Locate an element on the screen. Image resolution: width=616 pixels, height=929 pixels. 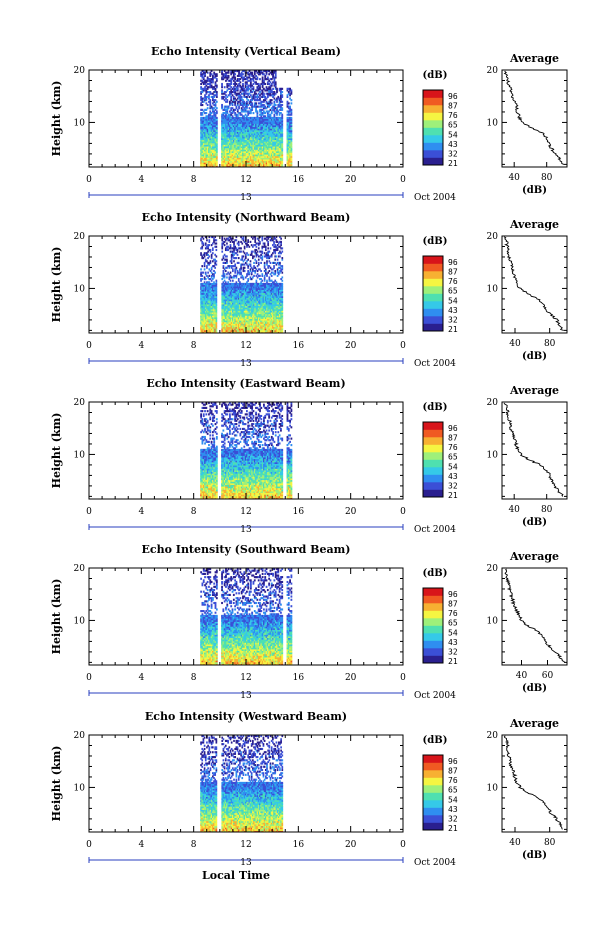
colorbar-tick-label: 76 is located at coordinates (453, 115).